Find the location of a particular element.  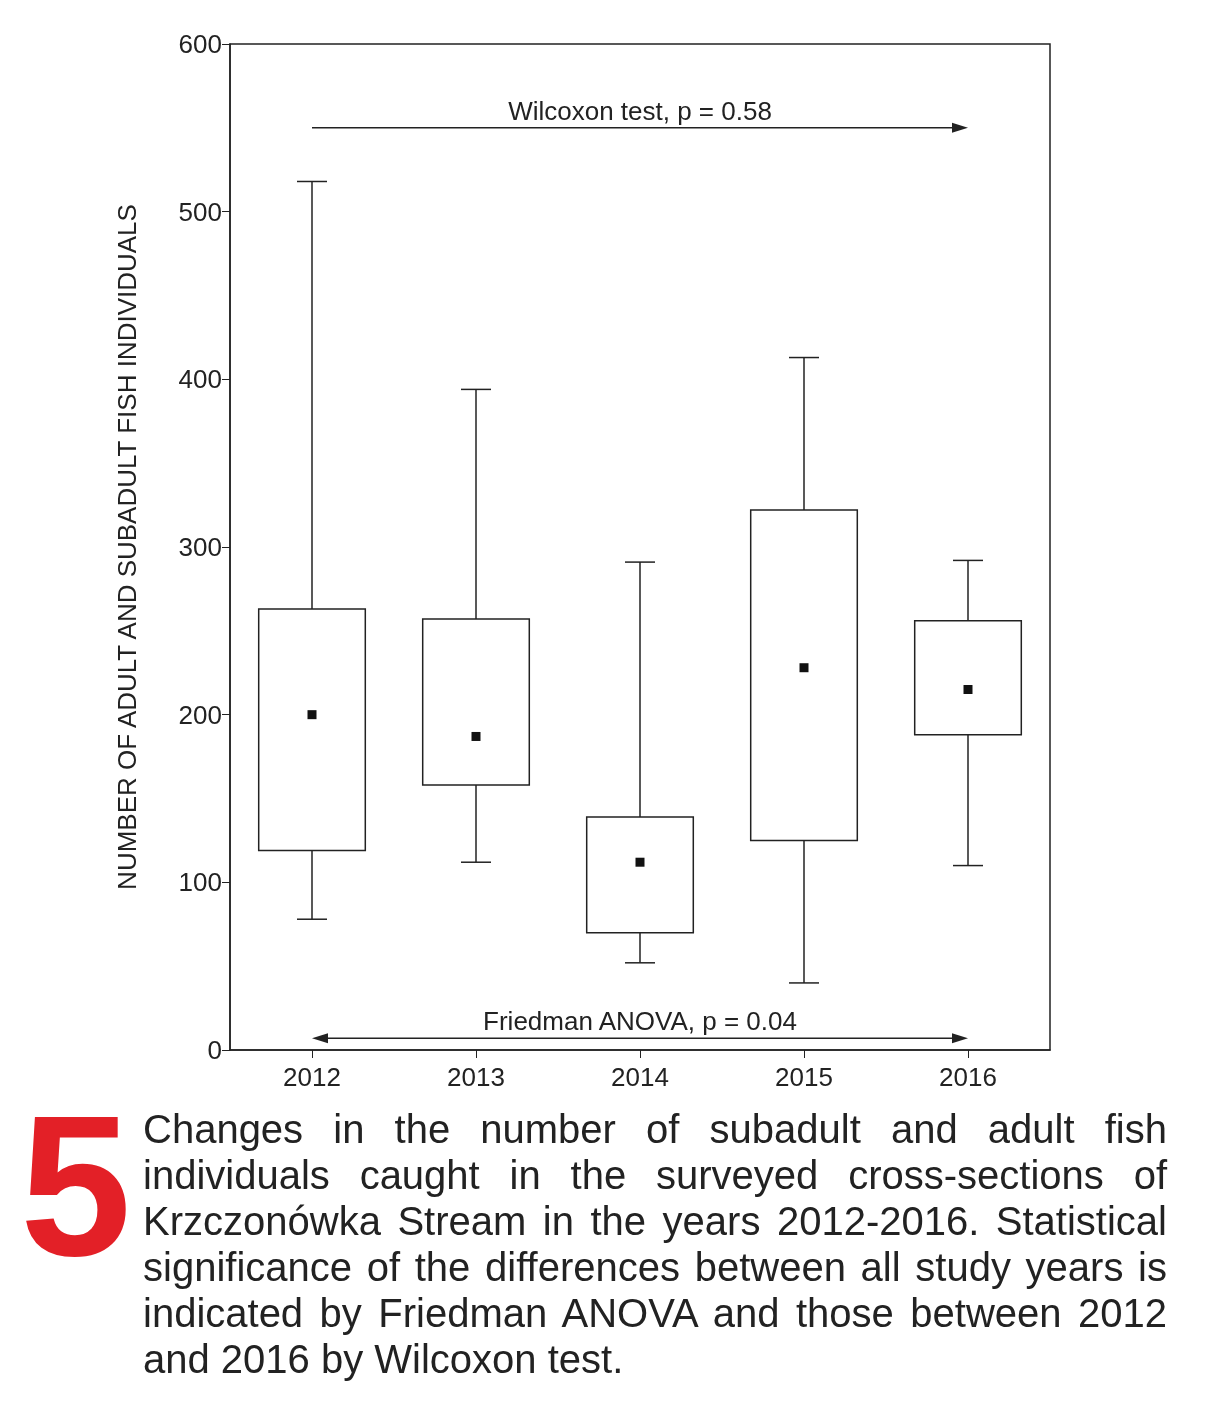

x-tick-label: 2012 is located at coordinates (312, 1077).